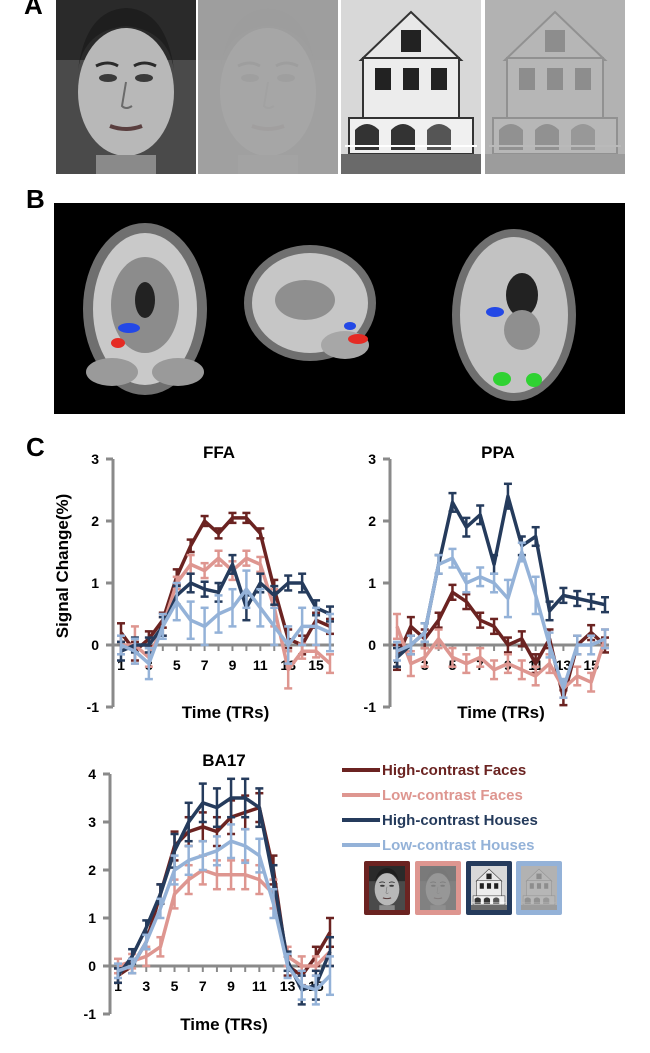  What do you see at coordinates (387, 888) in the screenshot?
I see `thumbnail-face-high-contrast` at bounding box center [387, 888].